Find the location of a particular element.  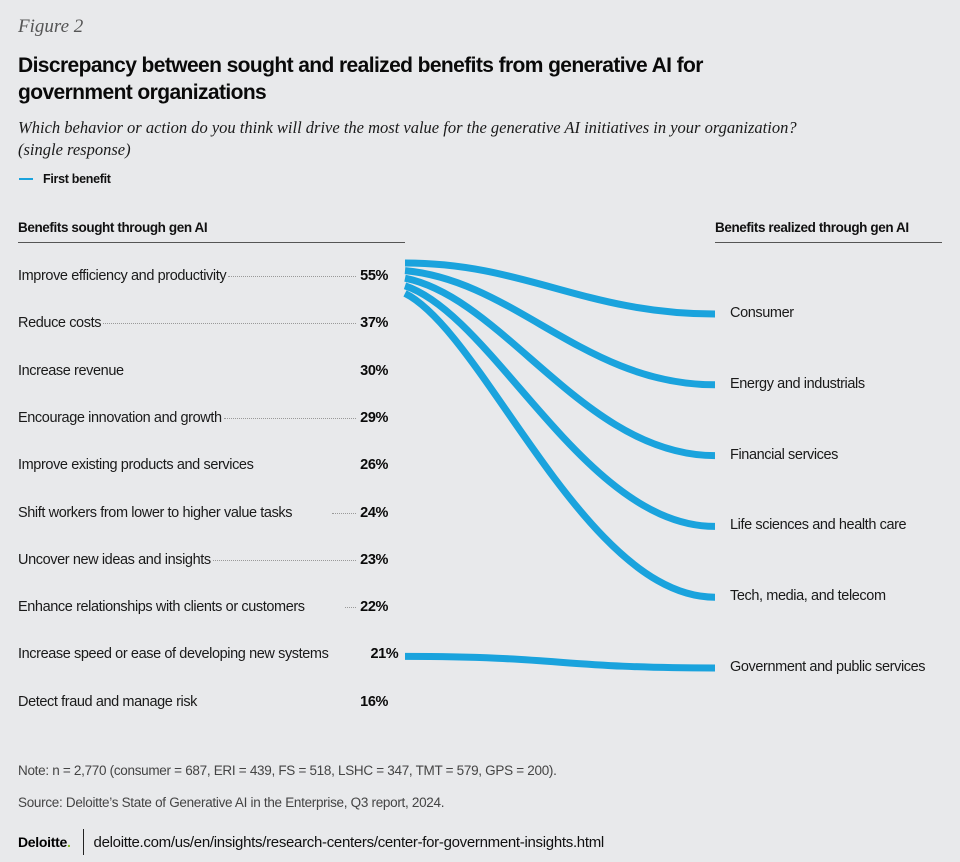

legend-swatch is located at coordinates (26, 179).